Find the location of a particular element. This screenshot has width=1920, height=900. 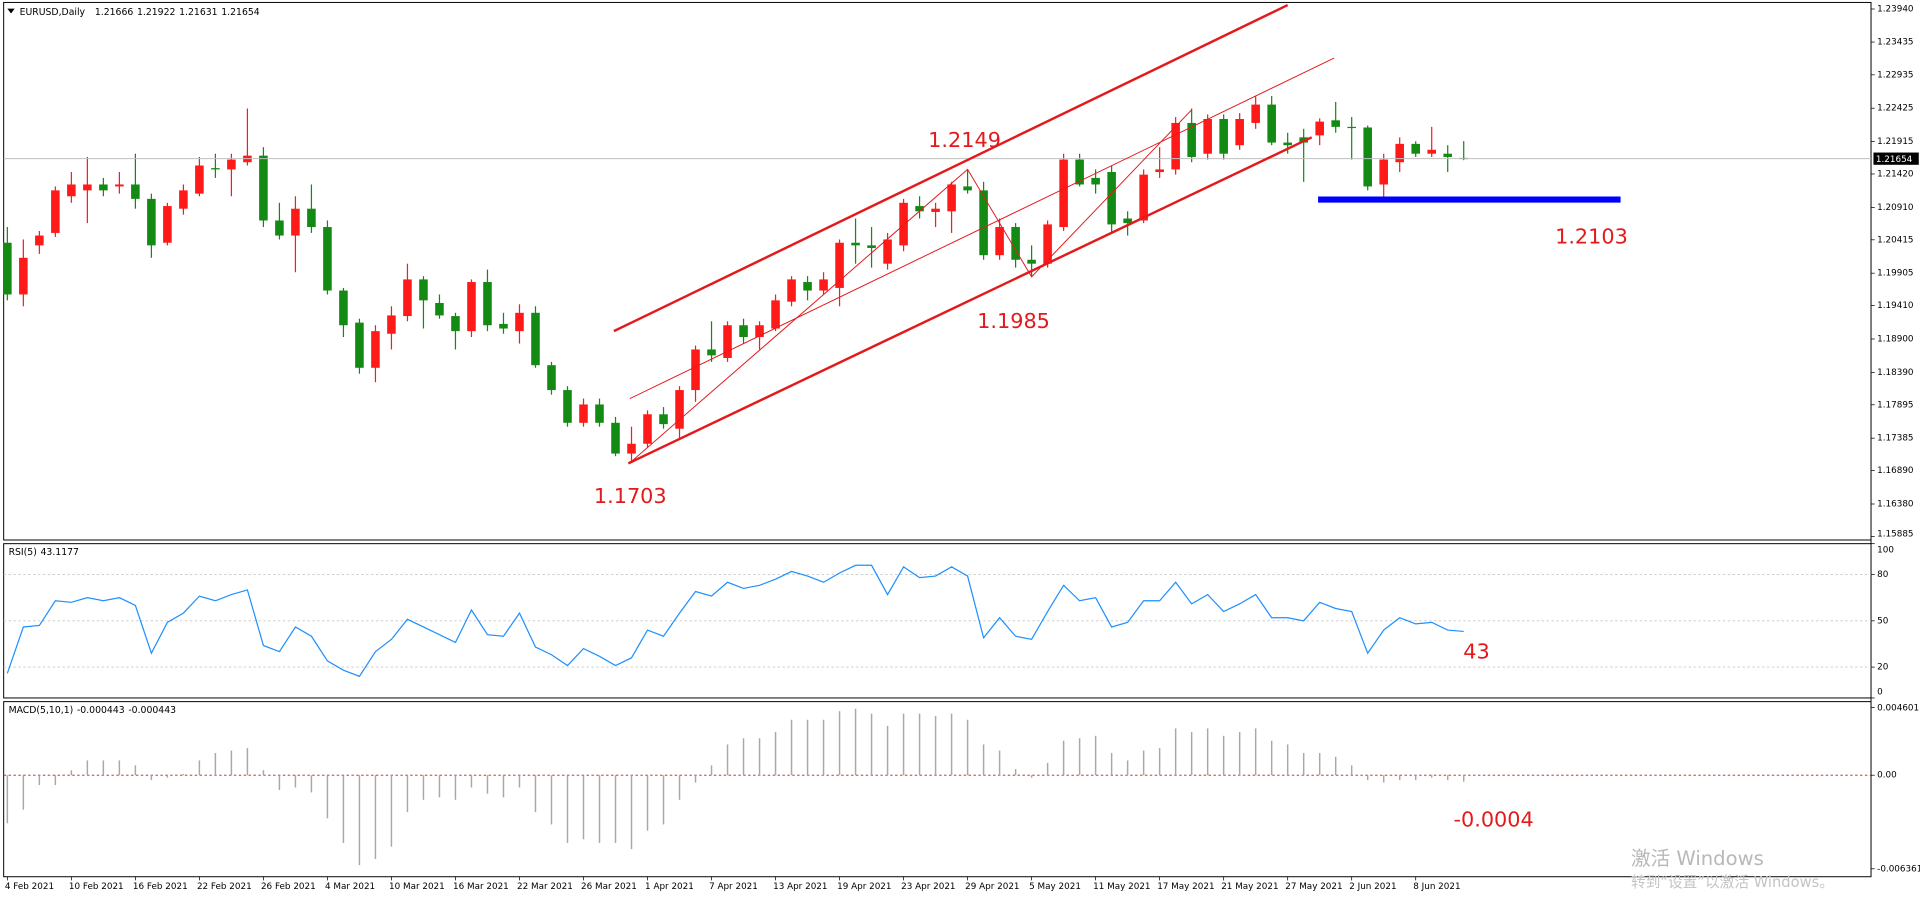

x-tick-label: 22 Feb 2021 is located at coordinates (224, 887).